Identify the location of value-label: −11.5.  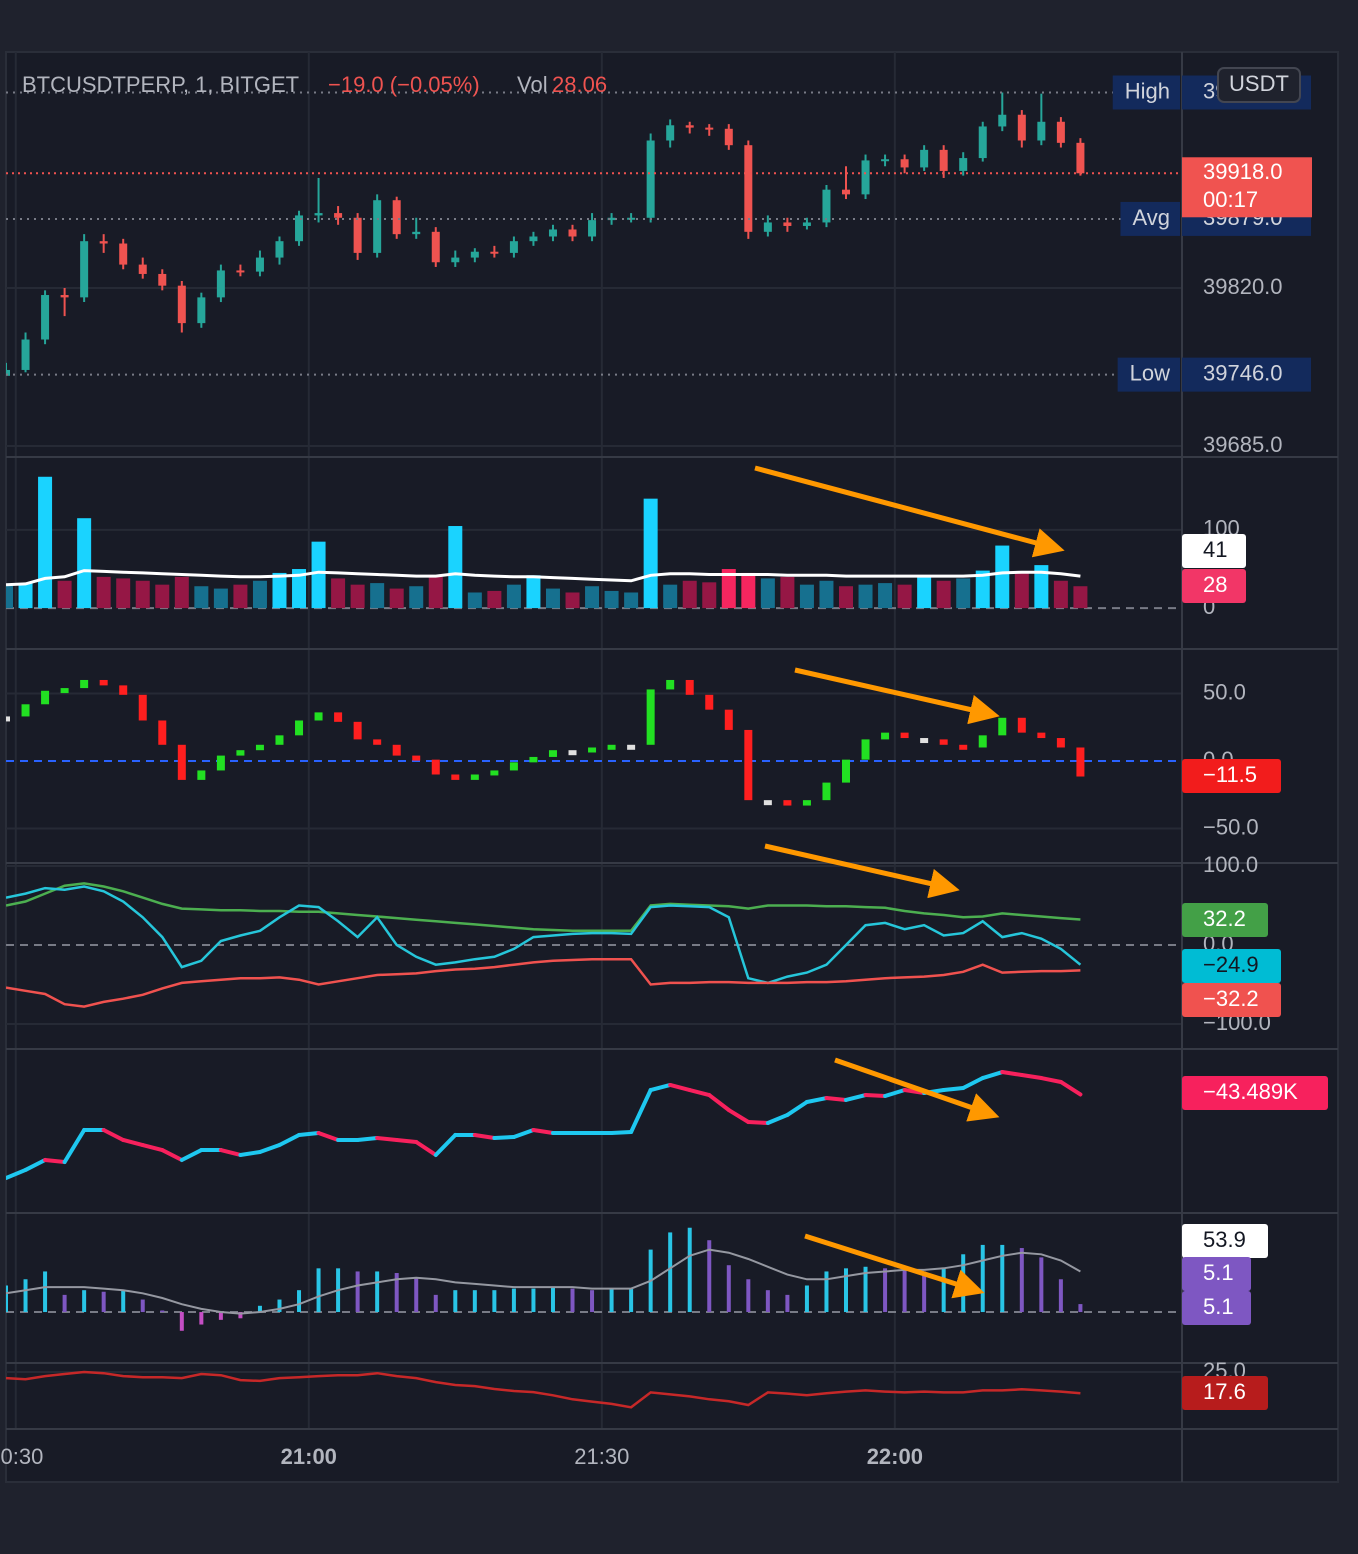
(1230, 774).